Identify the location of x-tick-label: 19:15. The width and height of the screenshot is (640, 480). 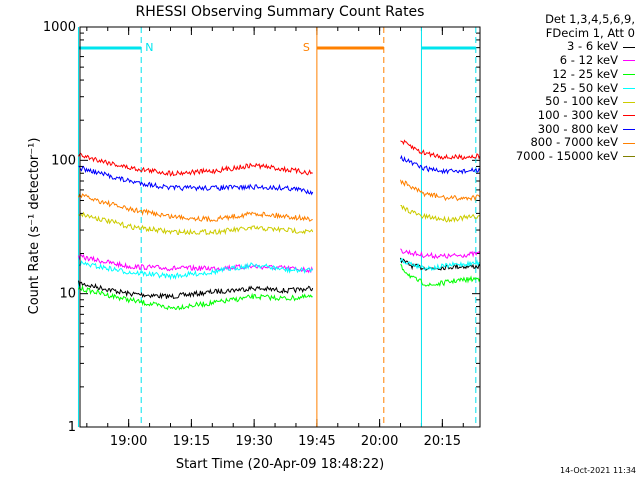
(191, 441).